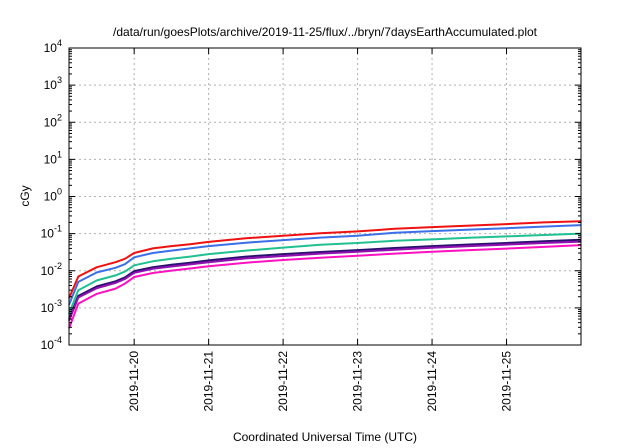  What do you see at coordinates (432, 381) in the screenshot?
I see `x-tick-label: 2019-11-24` at bounding box center [432, 381].